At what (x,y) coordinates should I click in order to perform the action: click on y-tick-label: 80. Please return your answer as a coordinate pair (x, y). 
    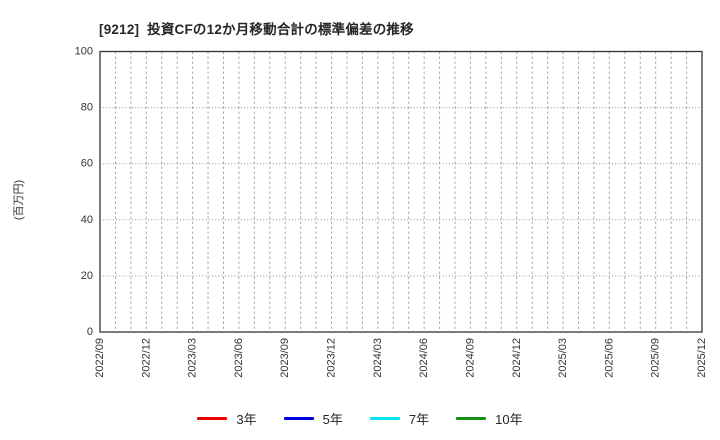
    Looking at the image, I should click on (87, 108).